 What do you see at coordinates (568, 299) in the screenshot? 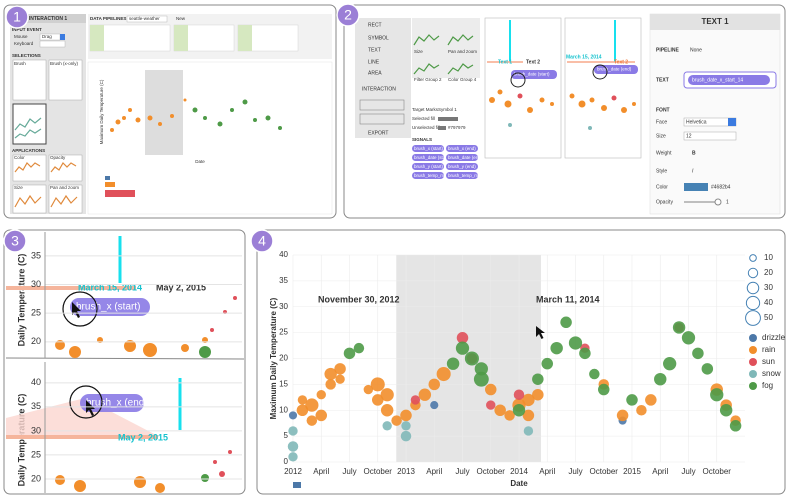
I see `brush-label: March 11, 2014` at bounding box center [568, 299].